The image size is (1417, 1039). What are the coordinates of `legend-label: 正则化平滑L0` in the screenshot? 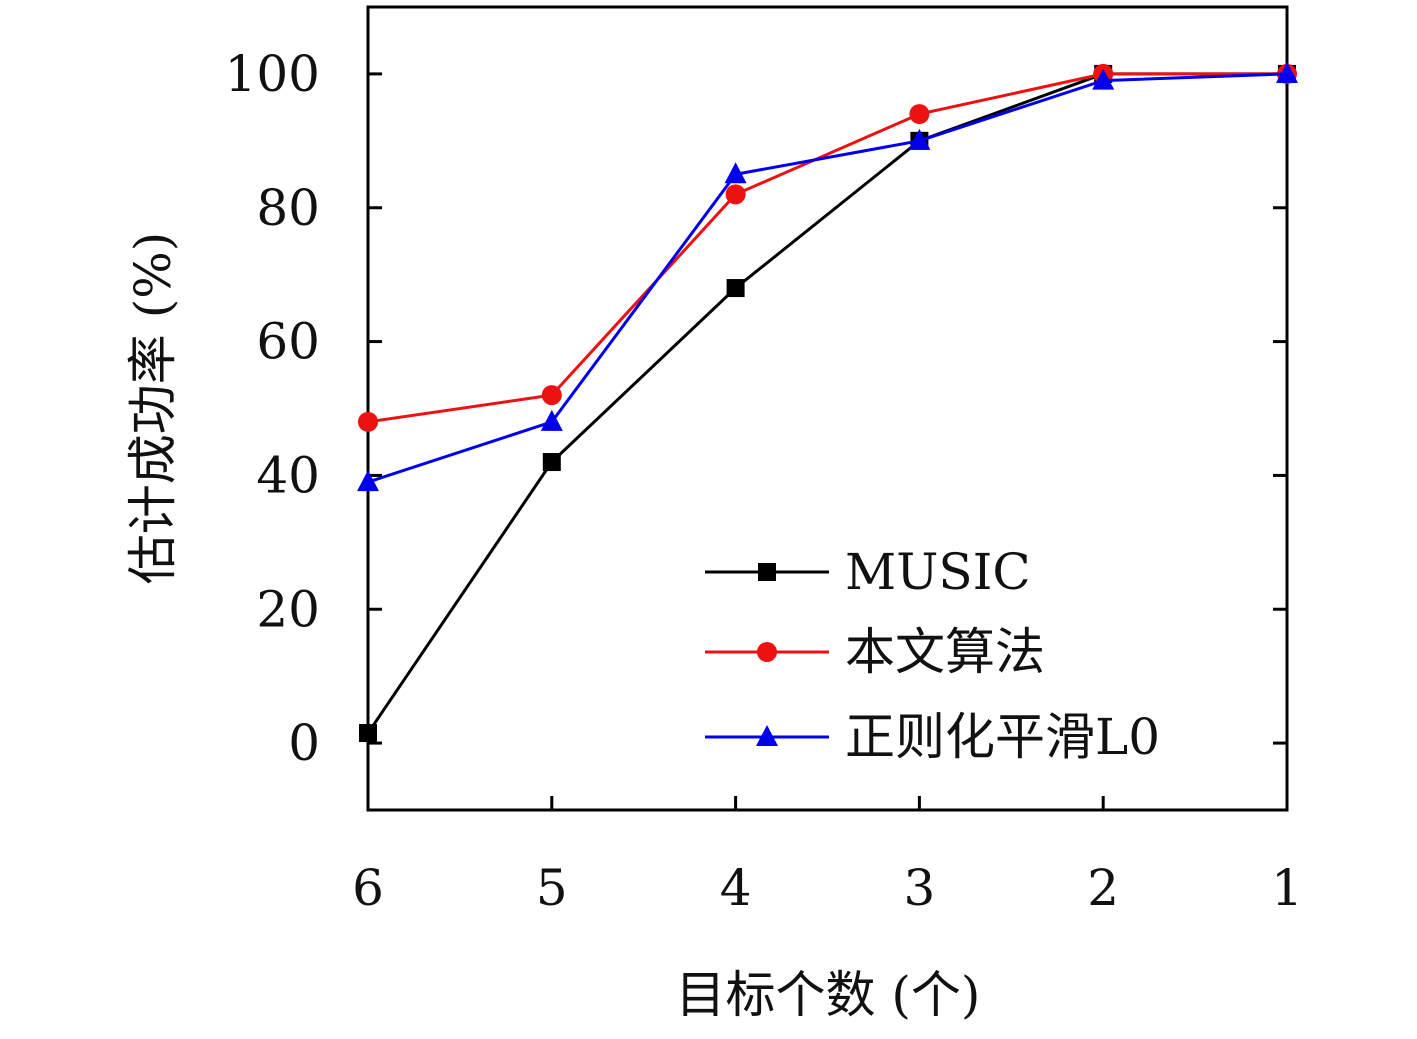 It's located at (1002, 737).